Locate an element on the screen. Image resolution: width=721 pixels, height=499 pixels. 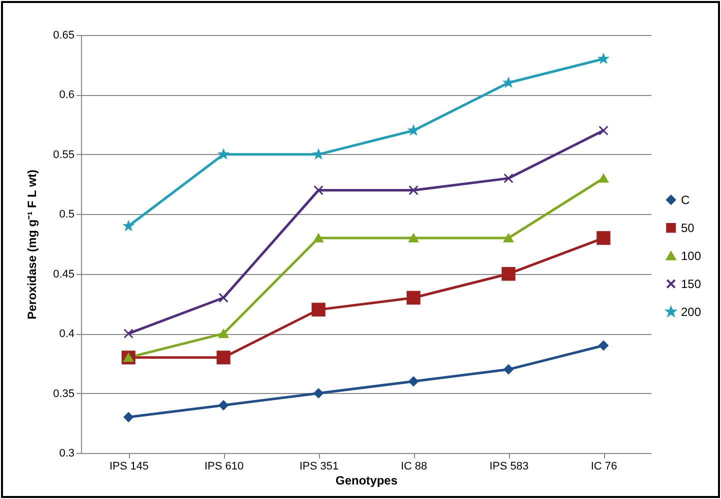
x-tick-label: IC 76 is located at coordinates (604, 466).